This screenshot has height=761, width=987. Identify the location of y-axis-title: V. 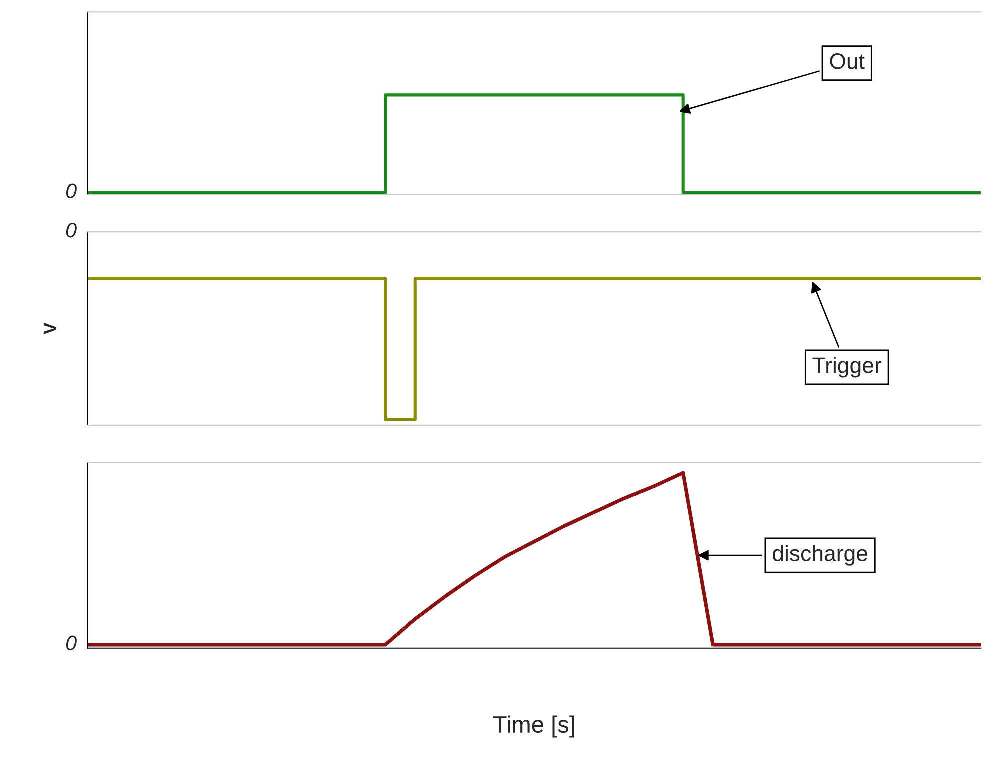
(50, 328).